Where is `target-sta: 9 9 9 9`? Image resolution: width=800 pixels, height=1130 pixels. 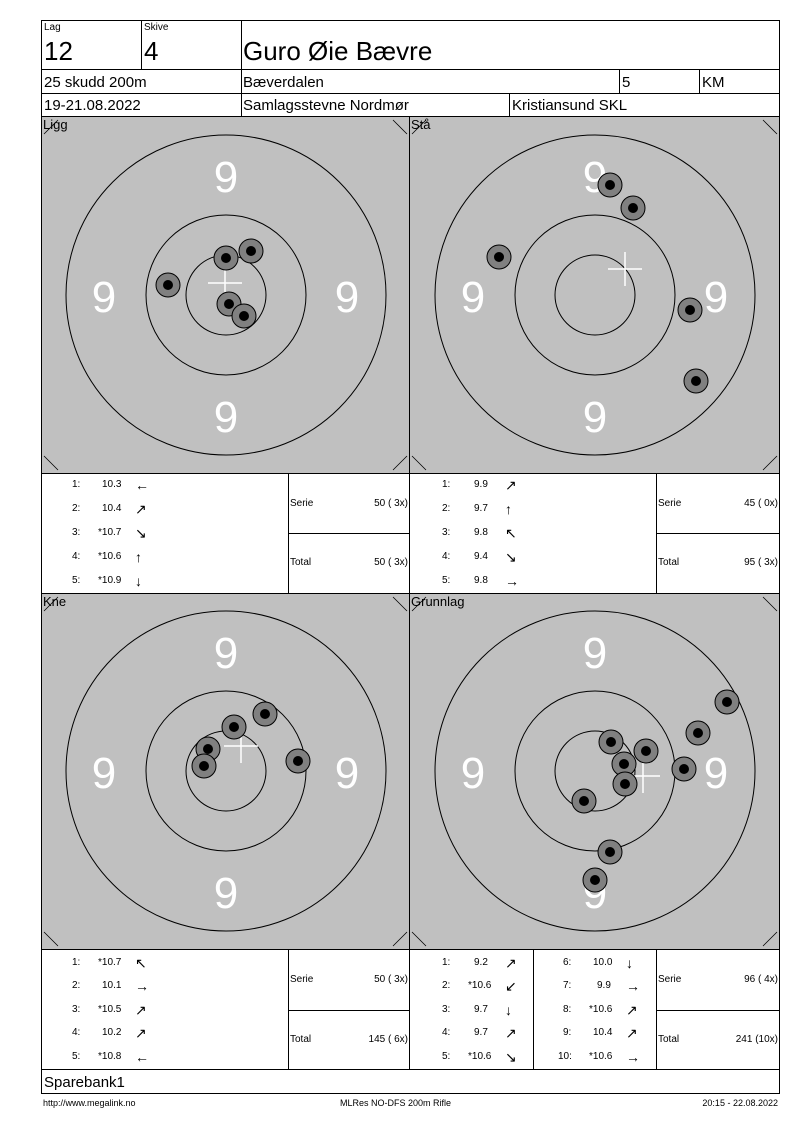
target-sta: 9 9 9 9 is located at coordinates (594, 295).